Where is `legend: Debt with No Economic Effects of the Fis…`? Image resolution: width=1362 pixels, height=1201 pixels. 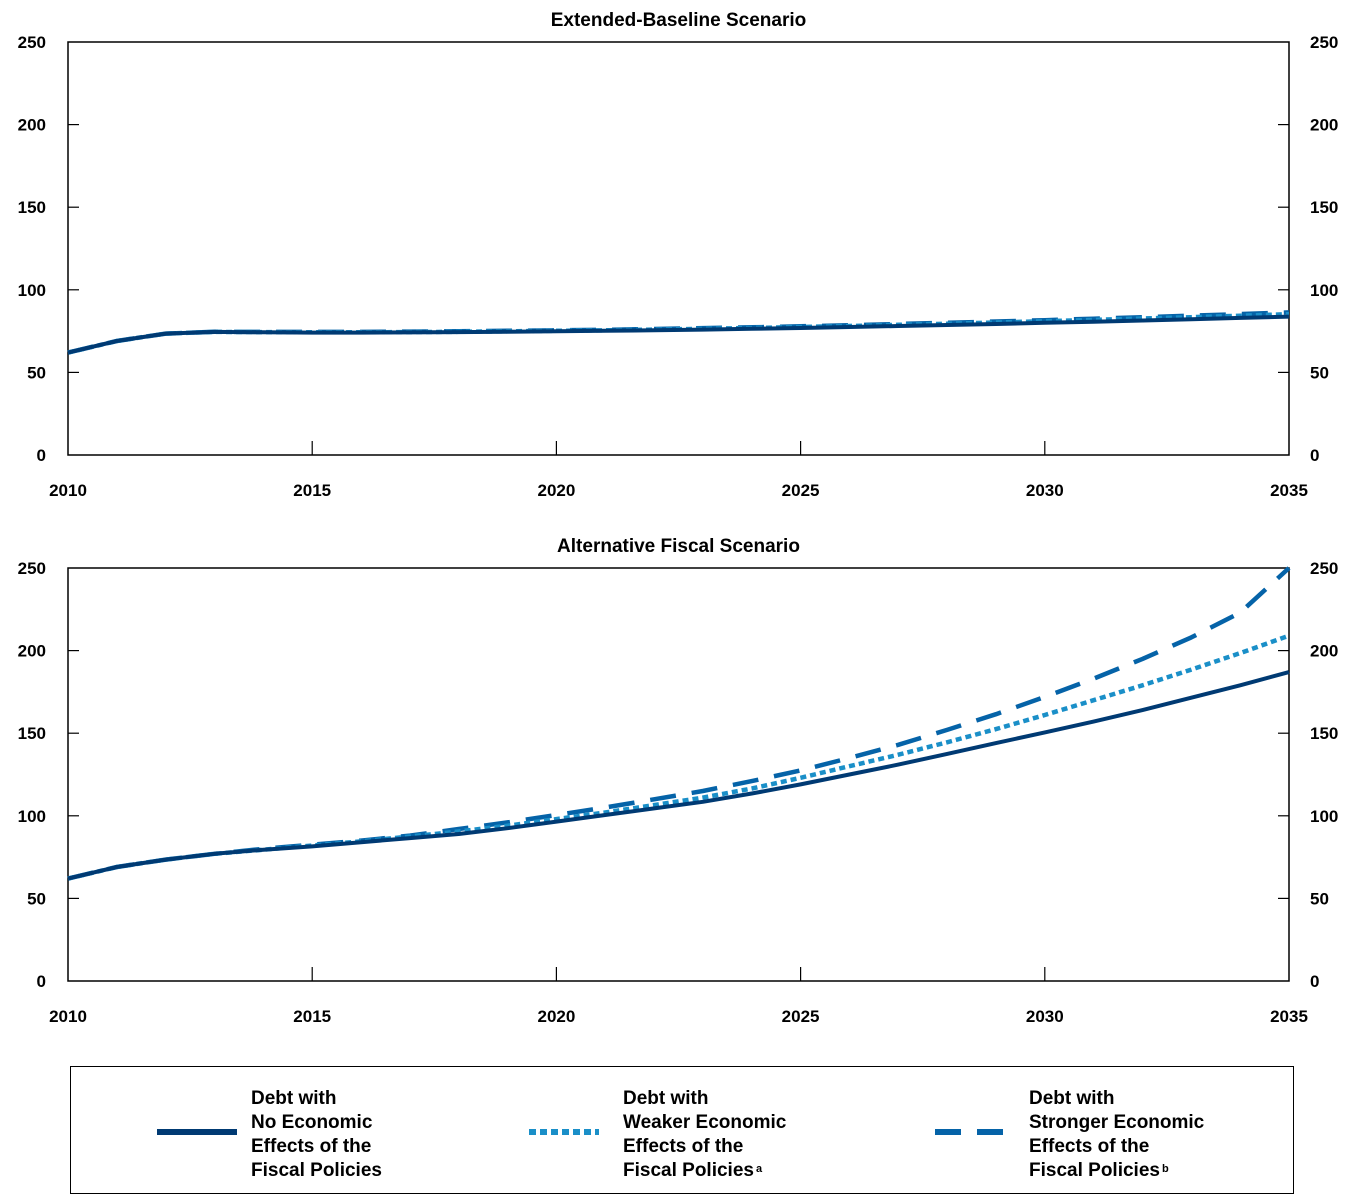
legend: Debt with No Economic Effects of the Fis… is located at coordinates (682, 1130).